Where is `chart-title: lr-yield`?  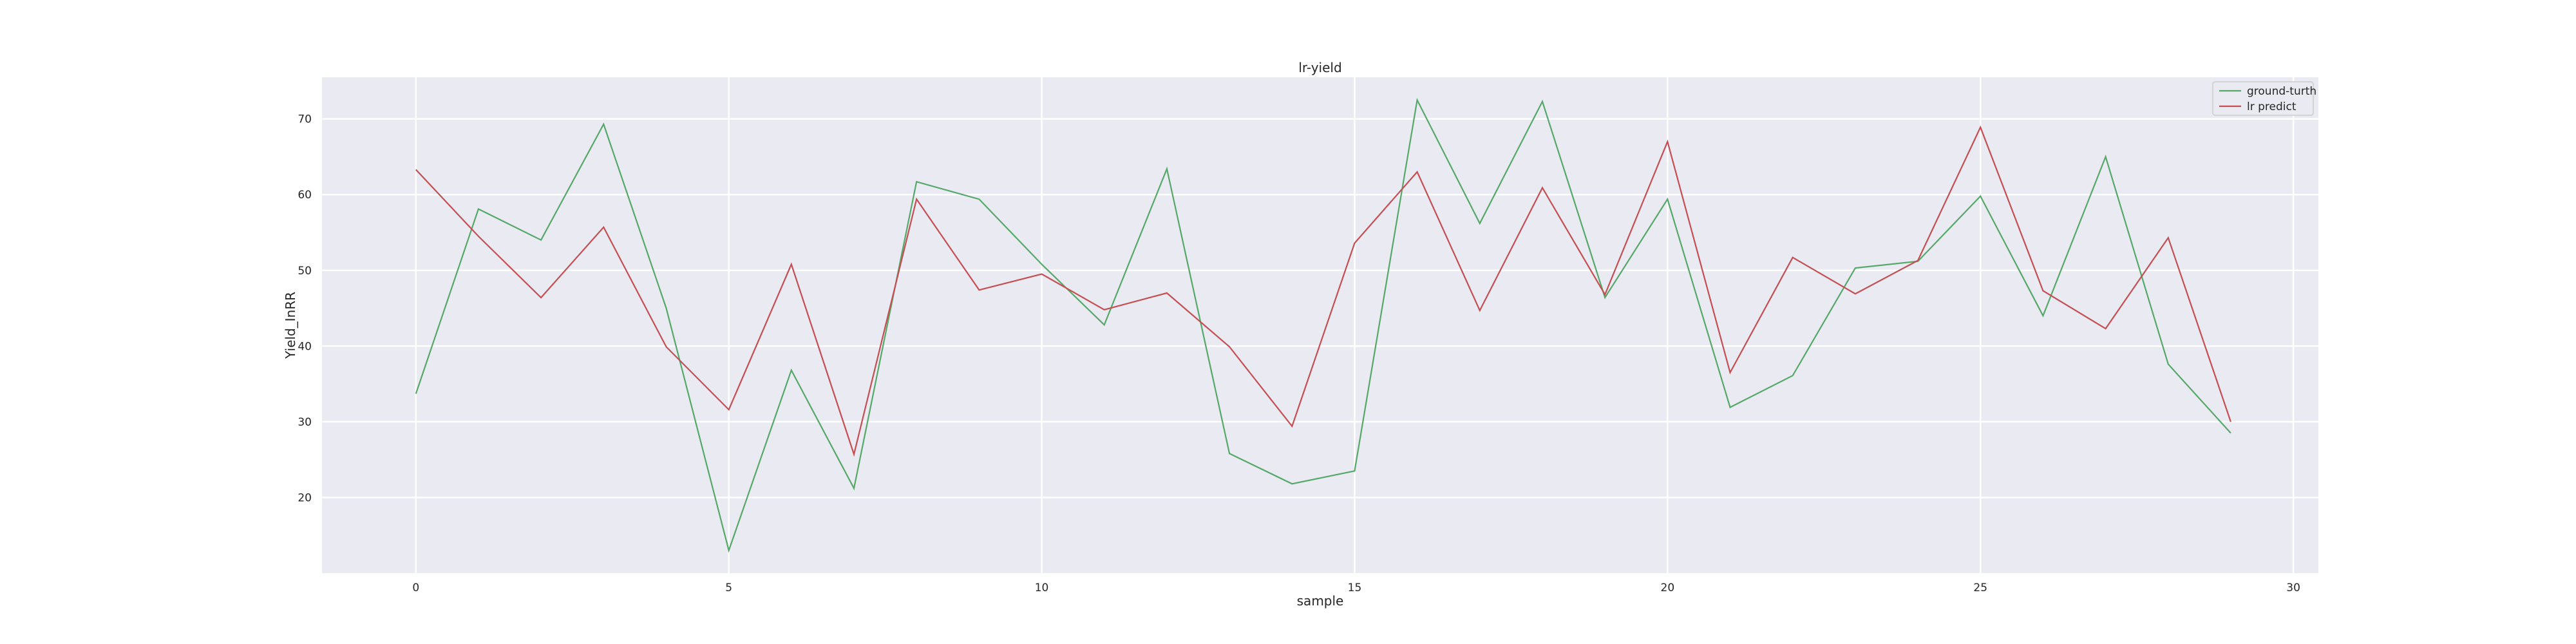 chart-title: lr-yield is located at coordinates (1319, 67).